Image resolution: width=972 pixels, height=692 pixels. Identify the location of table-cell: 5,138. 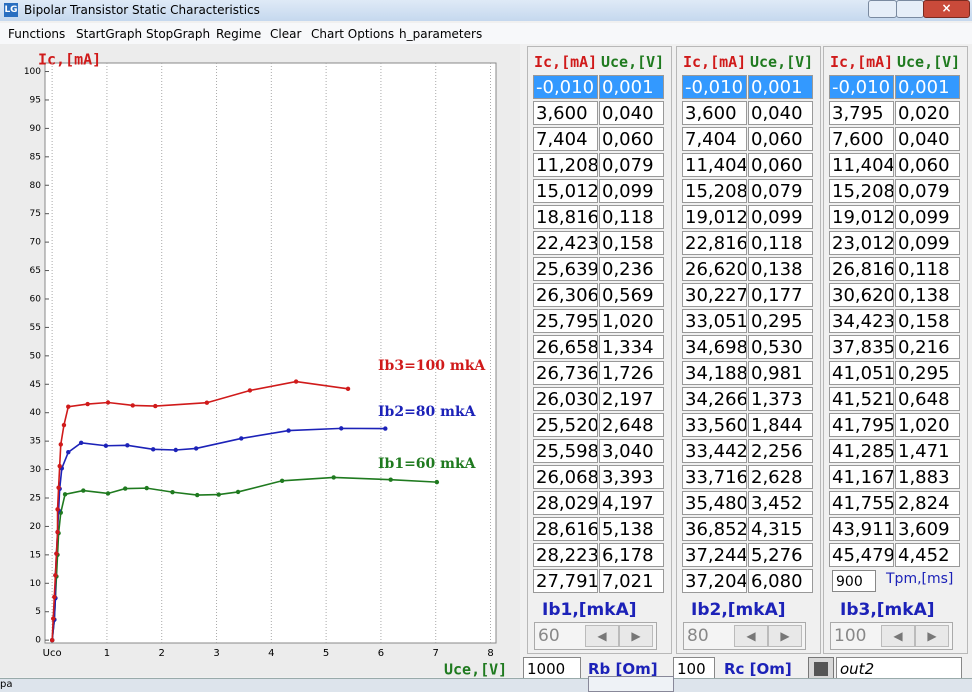
(631, 529).